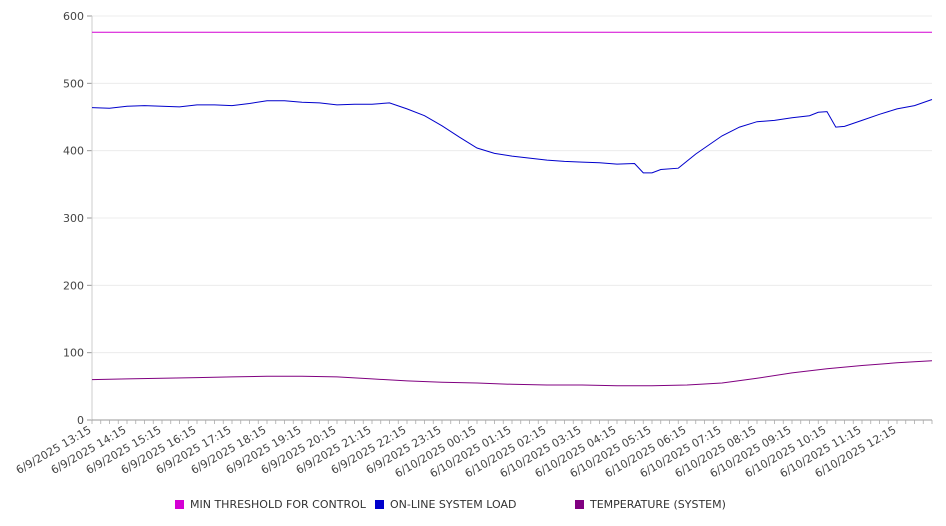 The width and height of the screenshot is (946, 526). What do you see at coordinates (73, 285) in the screenshot?
I see `y-tick-label: 200` at bounding box center [73, 285].